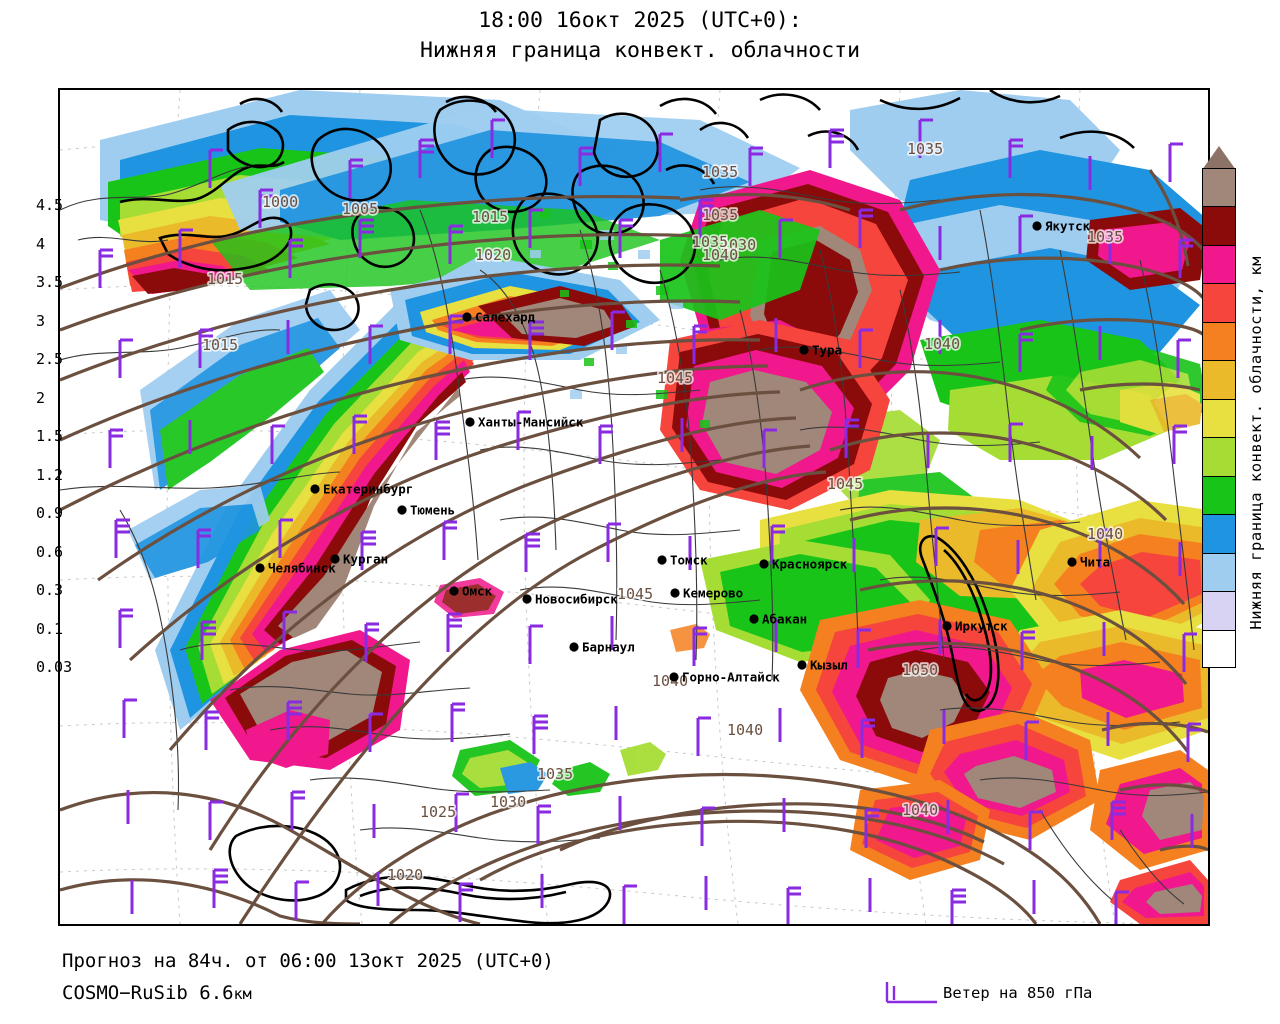  I want to click on isobar-label: 1025, so click(438, 812).